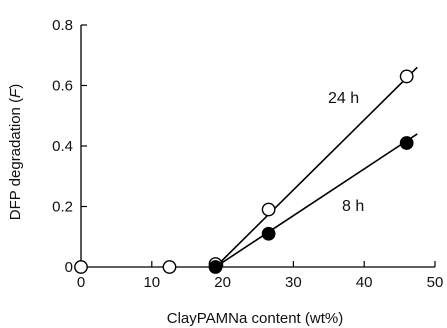 This screenshot has height=328, width=447. Describe the element at coordinates (62, 86) in the screenshot. I see `y-tick-label: 0.6` at that location.